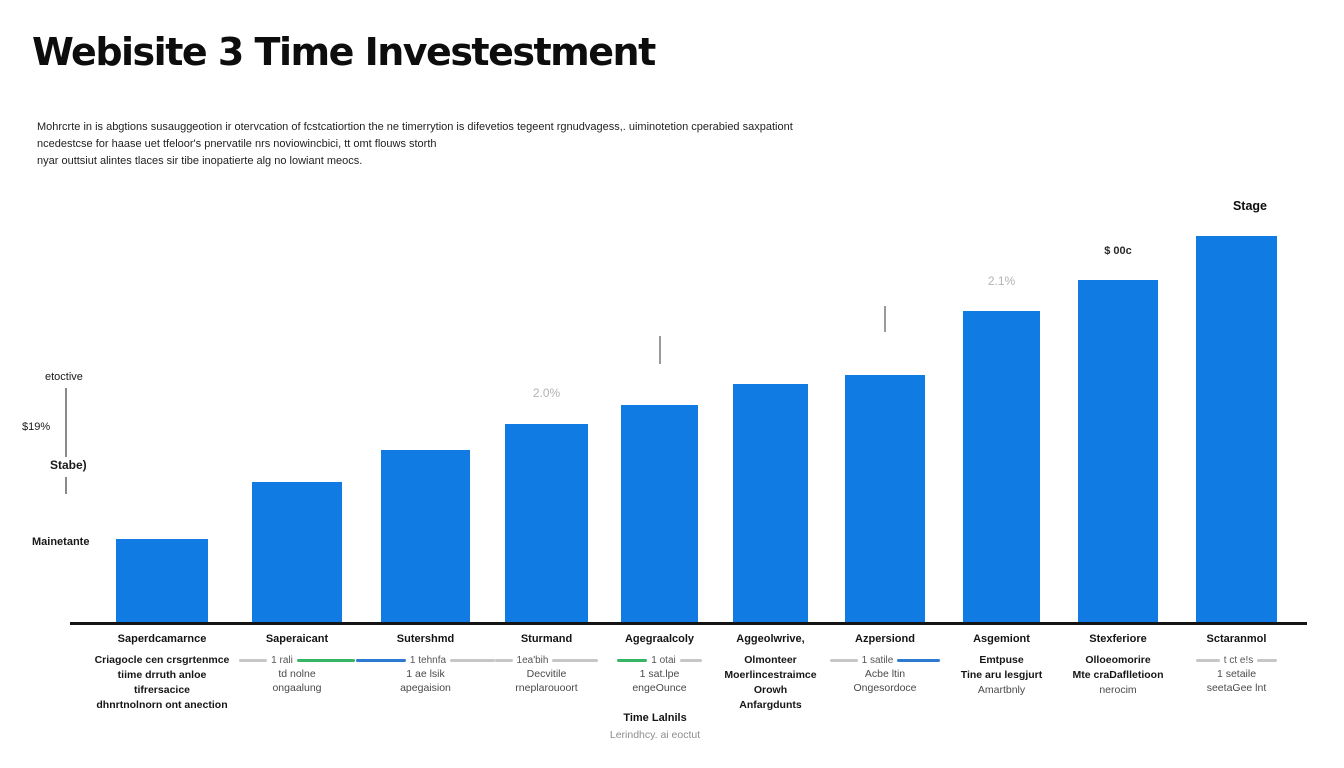 Image resolution: width=1344 pixels, height=768 pixels. What do you see at coordinates (162, 660) in the screenshot?
I see `x-label-row: Criagocle cen crsgrtenmce` at bounding box center [162, 660].